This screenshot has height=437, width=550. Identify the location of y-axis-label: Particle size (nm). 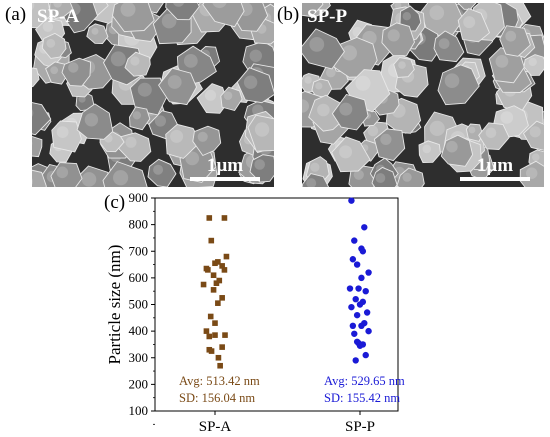
(114, 305).